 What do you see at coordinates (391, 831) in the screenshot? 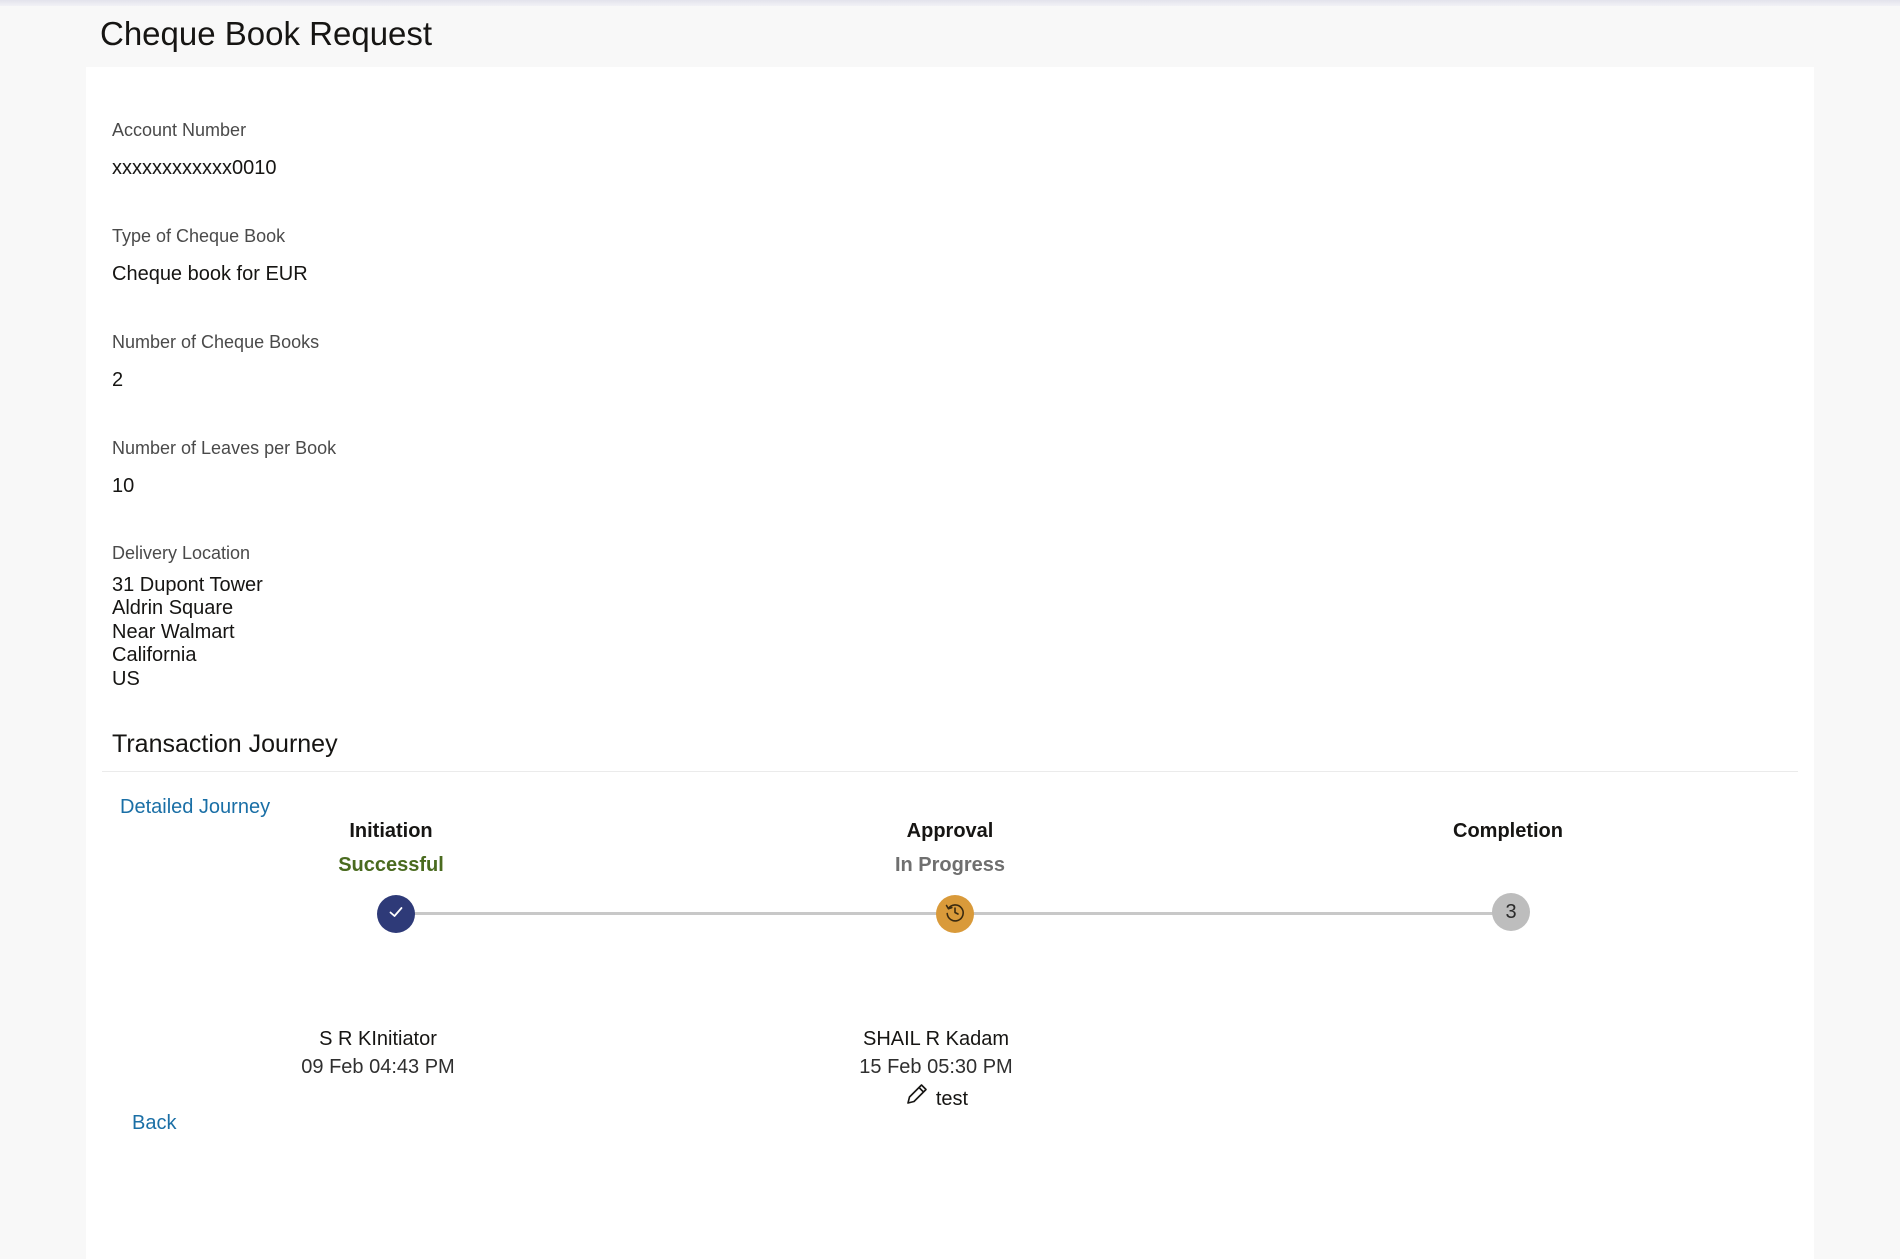
I see `step-initiation-title: Initiation` at bounding box center [391, 831].